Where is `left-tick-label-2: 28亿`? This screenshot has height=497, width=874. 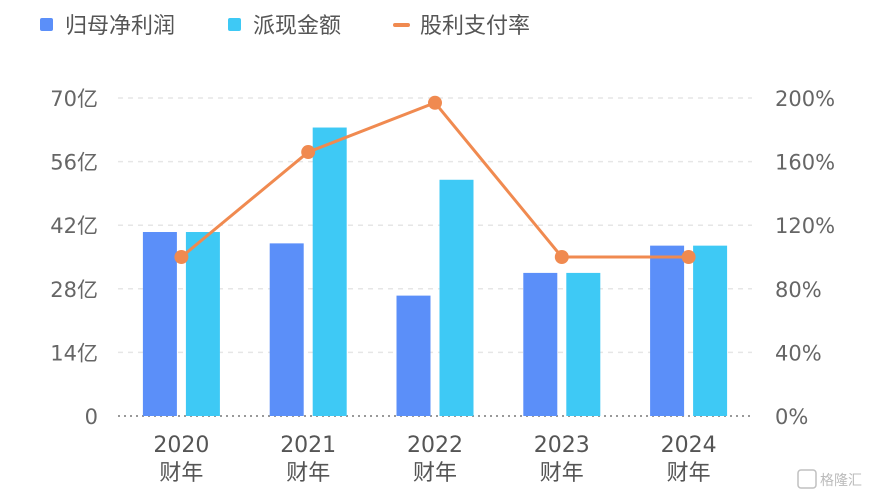
left-tick-label-2: 28亿 is located at coordinates (74, 290).